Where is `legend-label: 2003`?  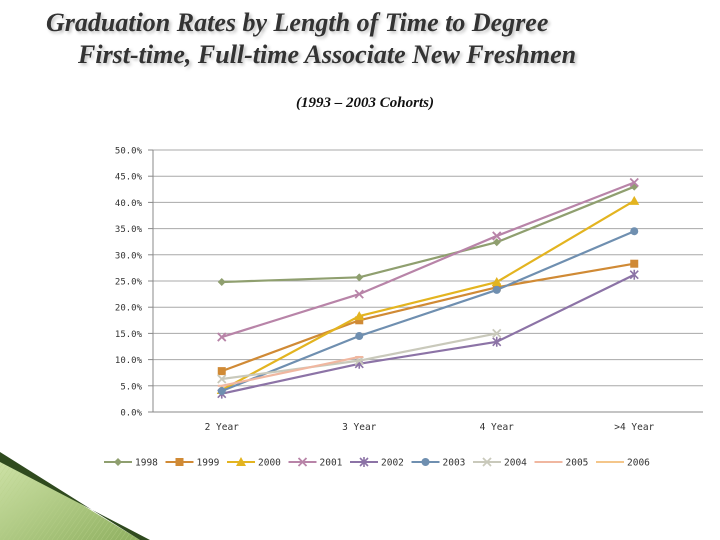 legend-label: 2003 is located at coordinates (454, 463).